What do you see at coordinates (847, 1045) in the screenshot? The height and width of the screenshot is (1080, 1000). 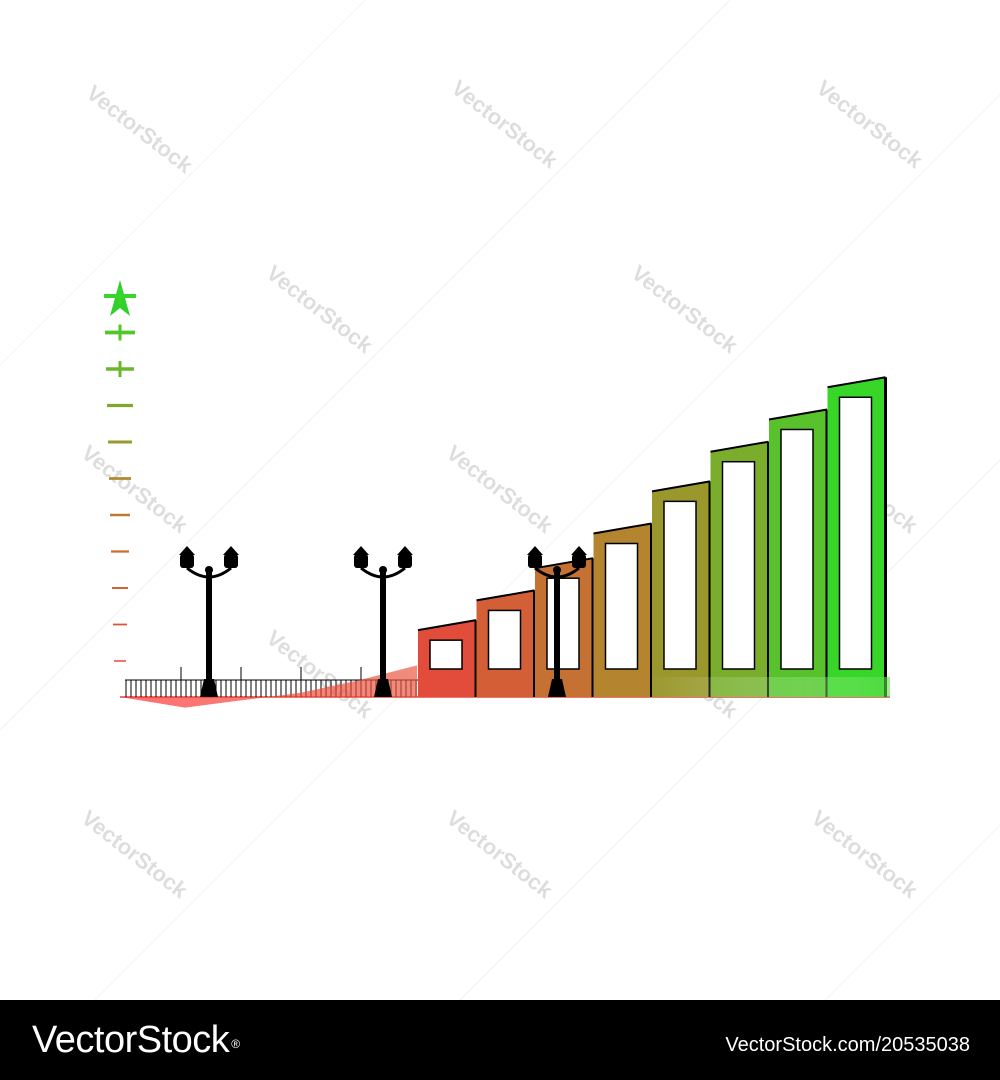 I see `image-url: VectorStock.com/20535038` at bounding box center [847, 1045].